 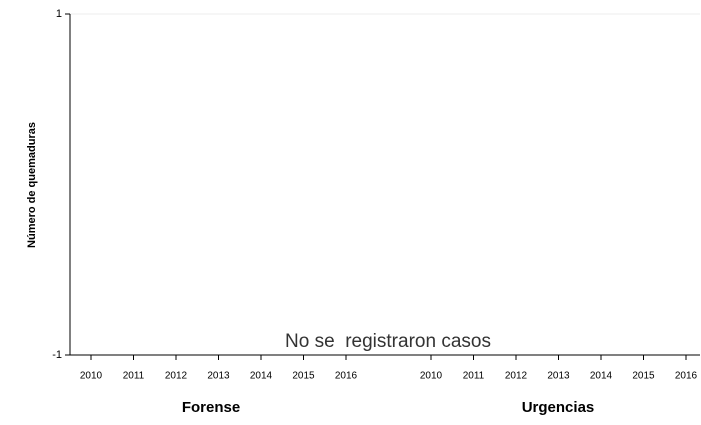 What do you see at coordinates (32, 185) in the screenshot?
I see `y-axis-label: Número de quemaduras` at bounding box center [32, 185].